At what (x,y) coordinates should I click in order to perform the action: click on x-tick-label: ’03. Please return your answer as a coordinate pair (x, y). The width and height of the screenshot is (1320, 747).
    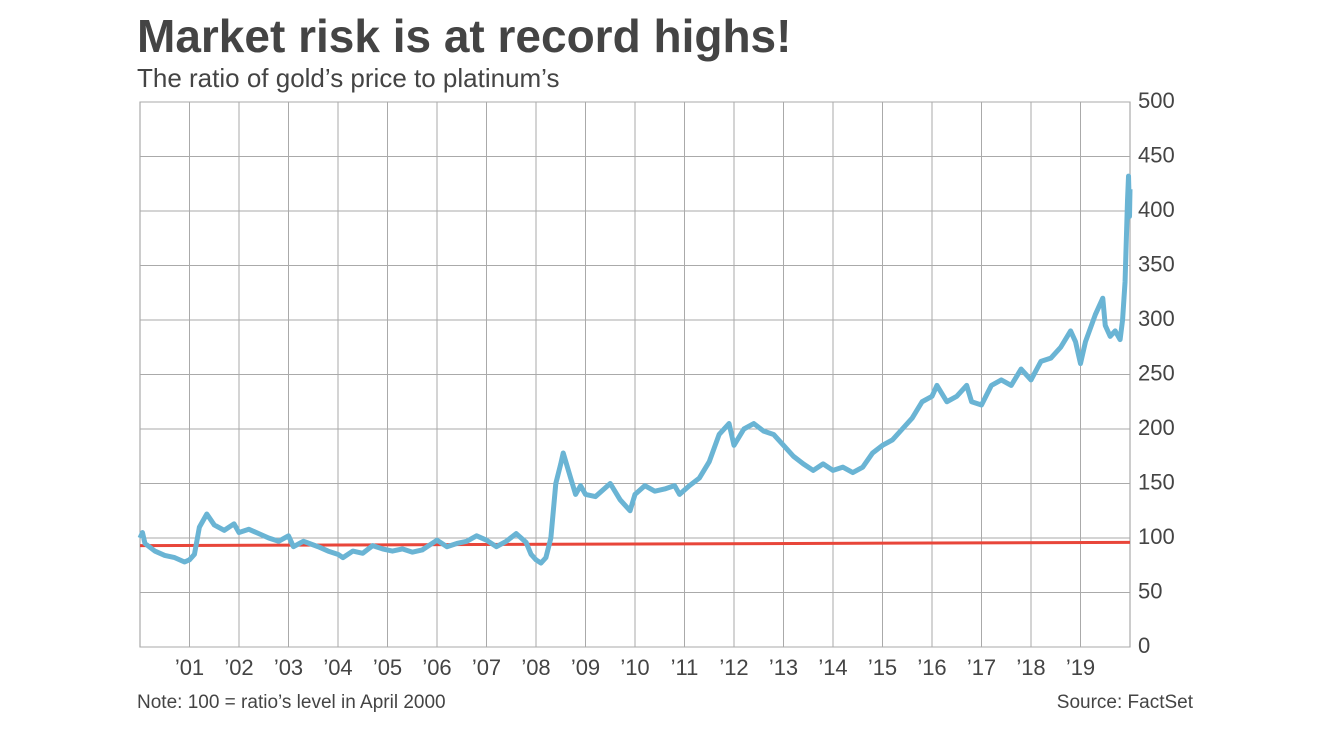
    Looking at the image, I should click on (288, 667).